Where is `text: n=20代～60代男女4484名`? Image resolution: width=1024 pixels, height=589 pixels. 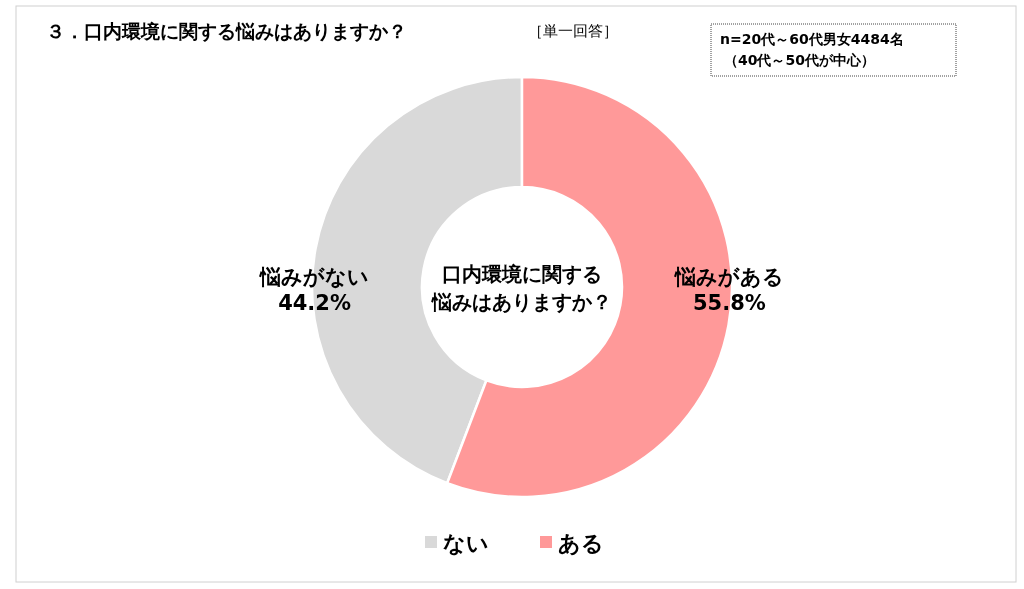
text: n=20代～60代男女4484名 is located at coordinates (812, 39).